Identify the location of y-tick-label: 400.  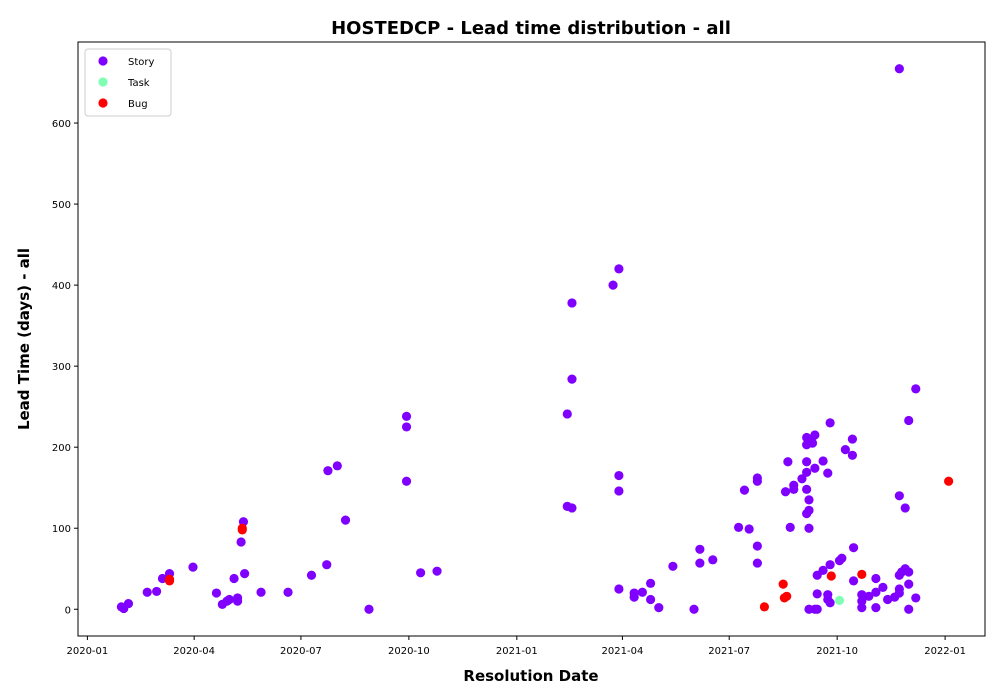
(61, 286).